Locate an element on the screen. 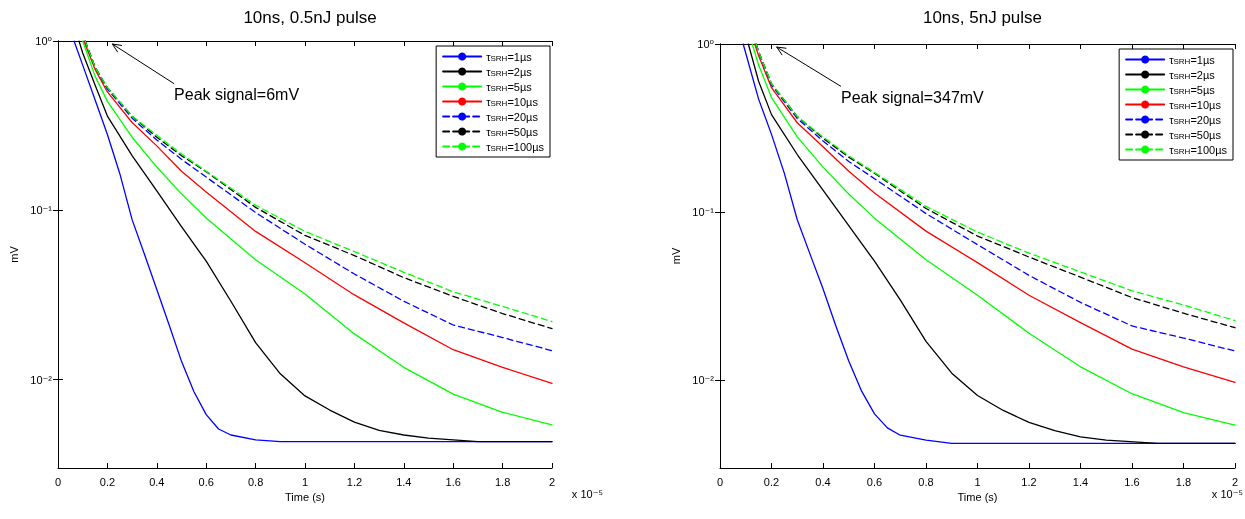 The width and height of the screenshot is (1245, 519). annotation: Peak signal=347mV is located at coordinates (913, 97).